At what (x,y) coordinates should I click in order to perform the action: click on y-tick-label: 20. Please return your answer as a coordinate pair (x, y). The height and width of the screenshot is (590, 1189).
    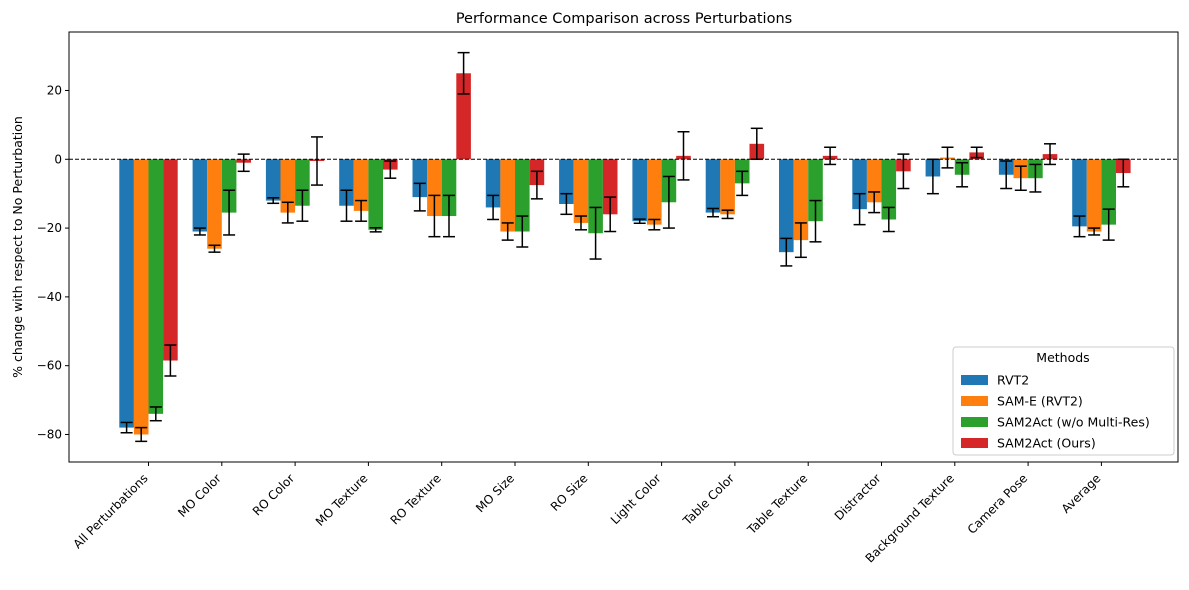
    Looking at the image, I should click on (54, 90).